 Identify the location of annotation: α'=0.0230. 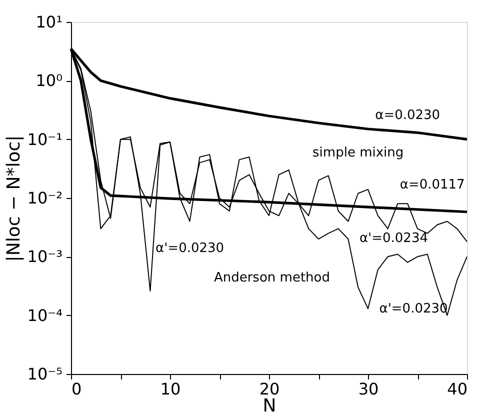
(190, 248).